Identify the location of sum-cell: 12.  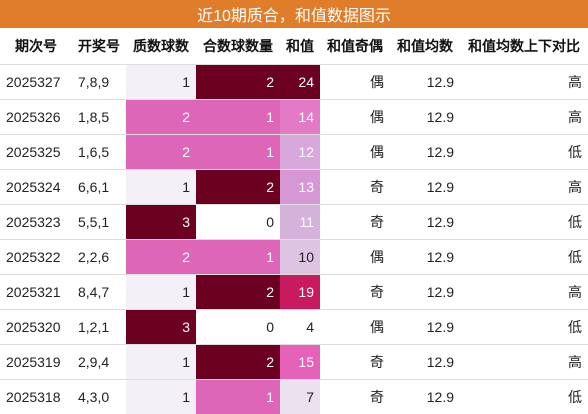
(300, 152).